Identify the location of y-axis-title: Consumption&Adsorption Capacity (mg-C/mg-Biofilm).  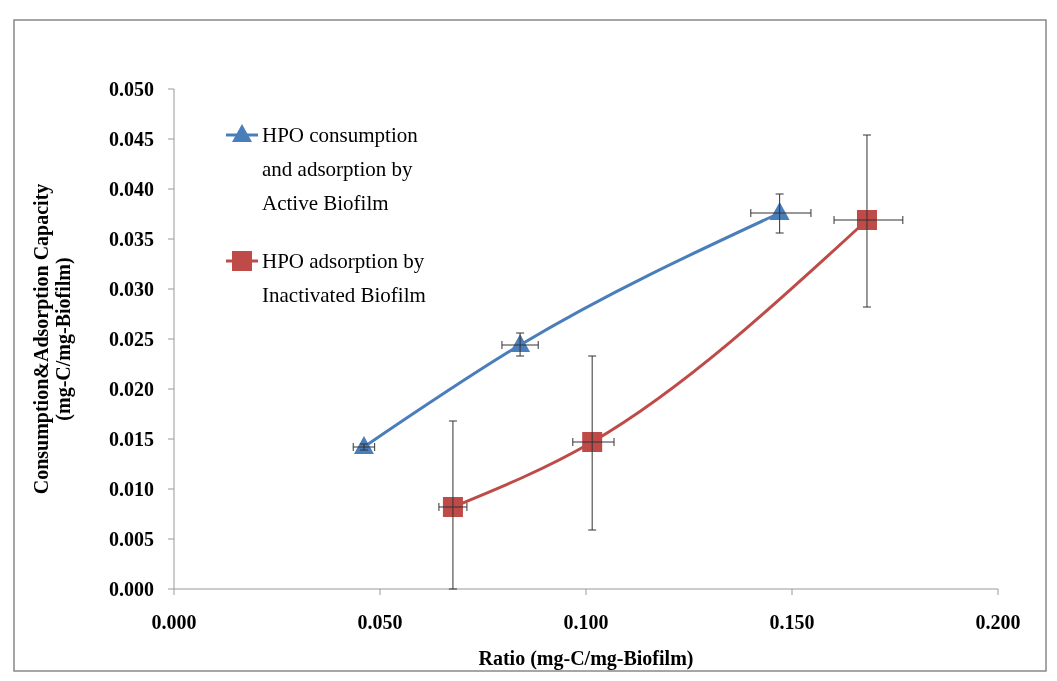
(52, 339).